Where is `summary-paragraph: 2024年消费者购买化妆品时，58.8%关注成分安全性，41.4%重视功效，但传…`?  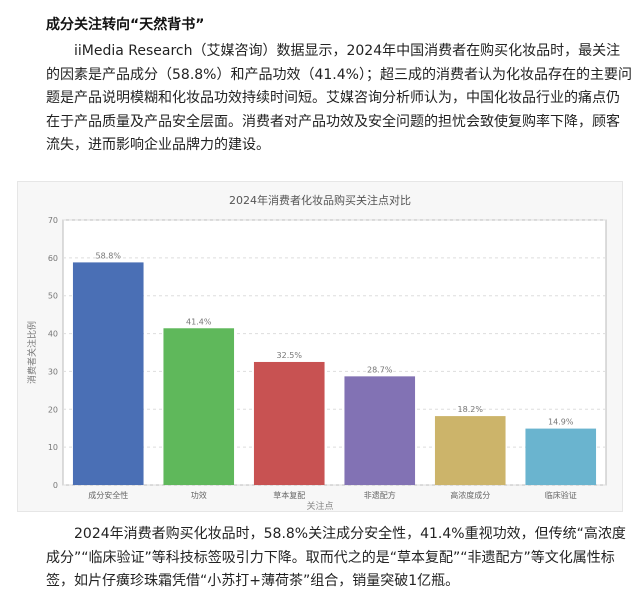 summary-paragraph: 2024年消费者购买化妆品时，58.8%关注成分安全性，41.4%重视功效，但传… is located at coordinates (336, 557).